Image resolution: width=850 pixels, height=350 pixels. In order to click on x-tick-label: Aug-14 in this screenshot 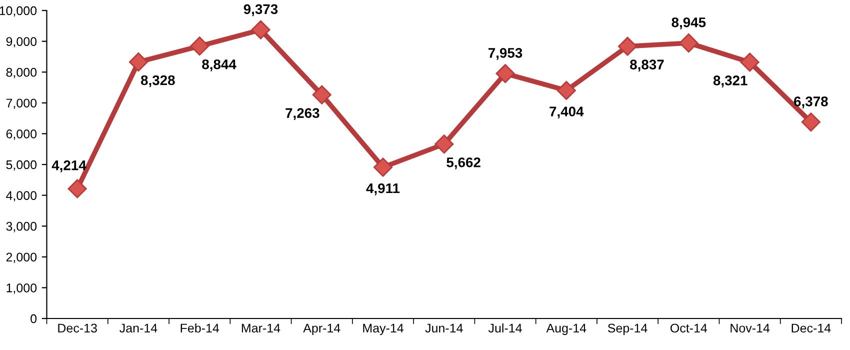, I will do `click(566, 330)`.